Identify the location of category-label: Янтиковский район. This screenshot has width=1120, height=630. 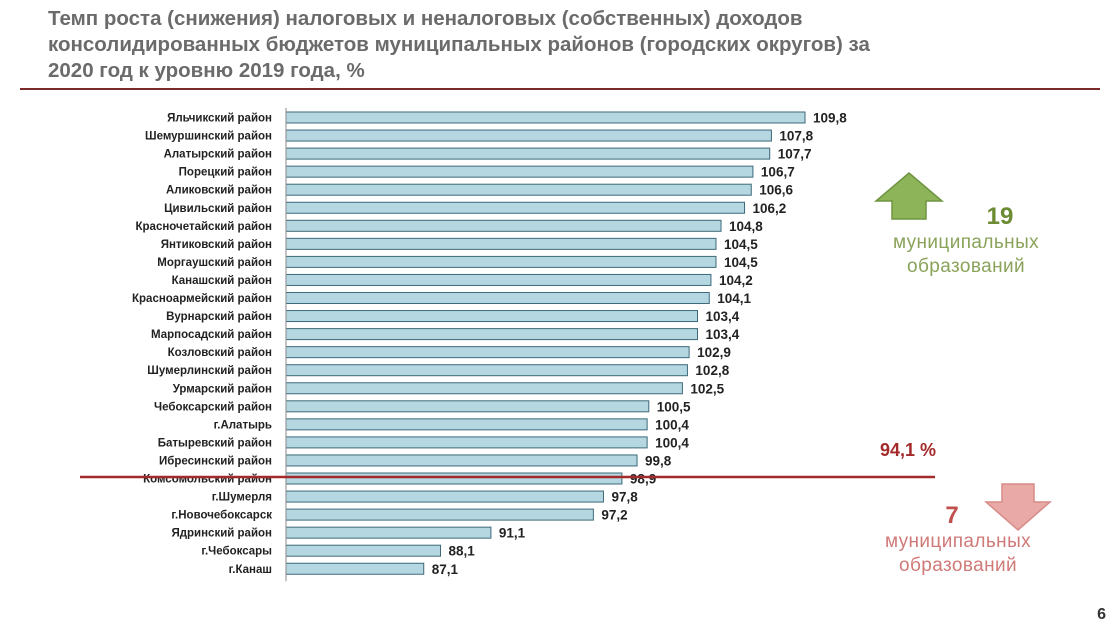
(216, 245).